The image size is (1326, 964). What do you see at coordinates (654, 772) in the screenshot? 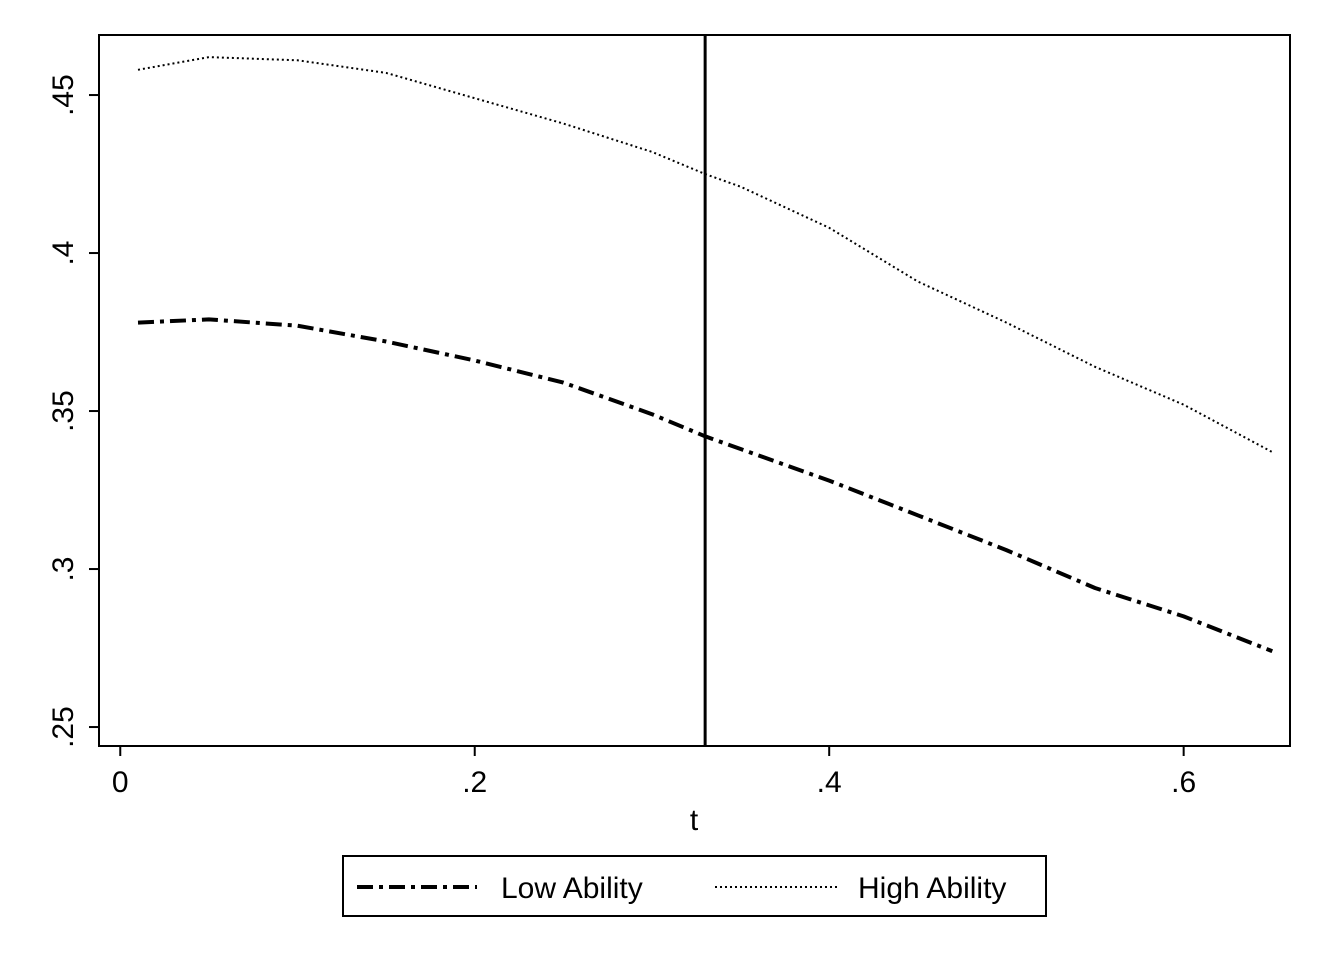
I see `x-axis: 0 .2 .4 .6` at bounding box center [654, 772].